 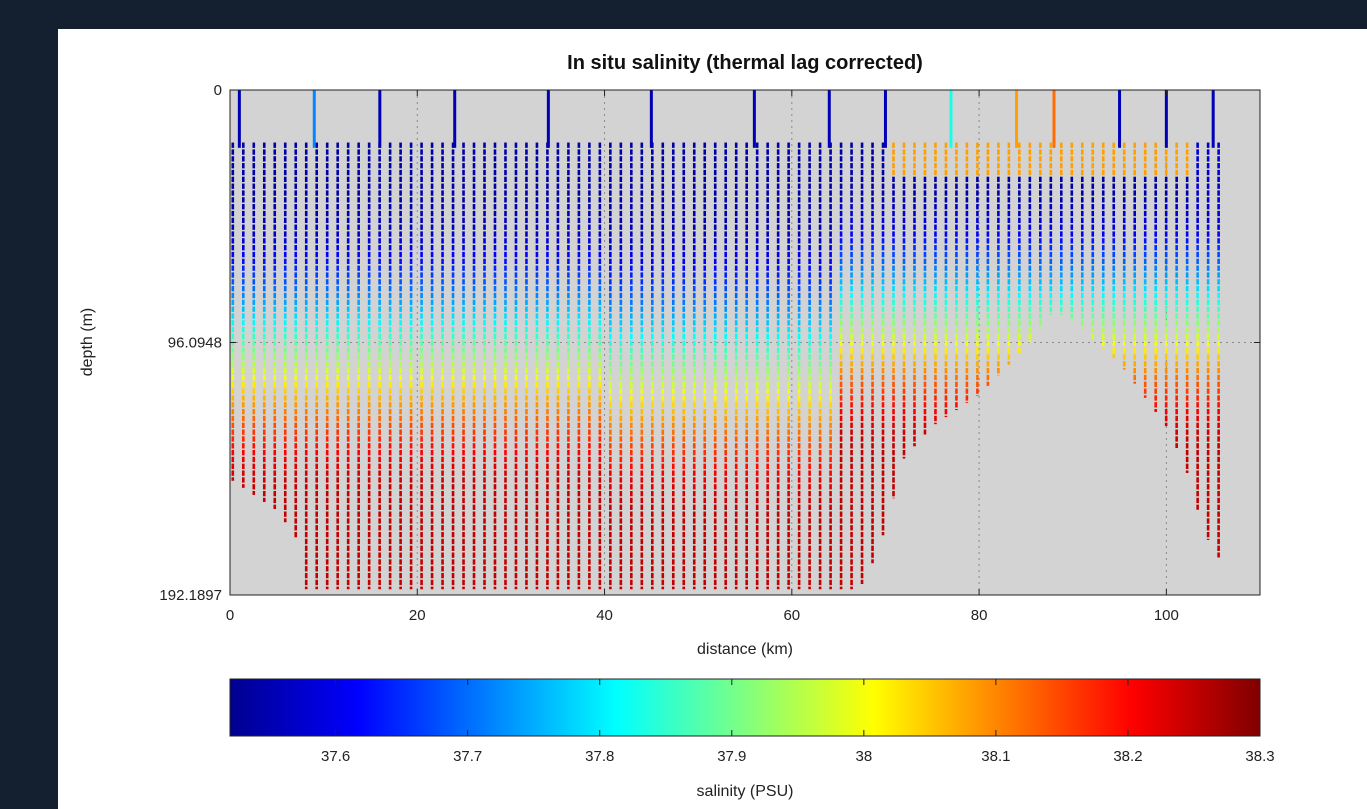 What do you see at coordinates (218, 90) in the screenshot?
I see `y-tick-label: 0` at bounding box center [218, 90].